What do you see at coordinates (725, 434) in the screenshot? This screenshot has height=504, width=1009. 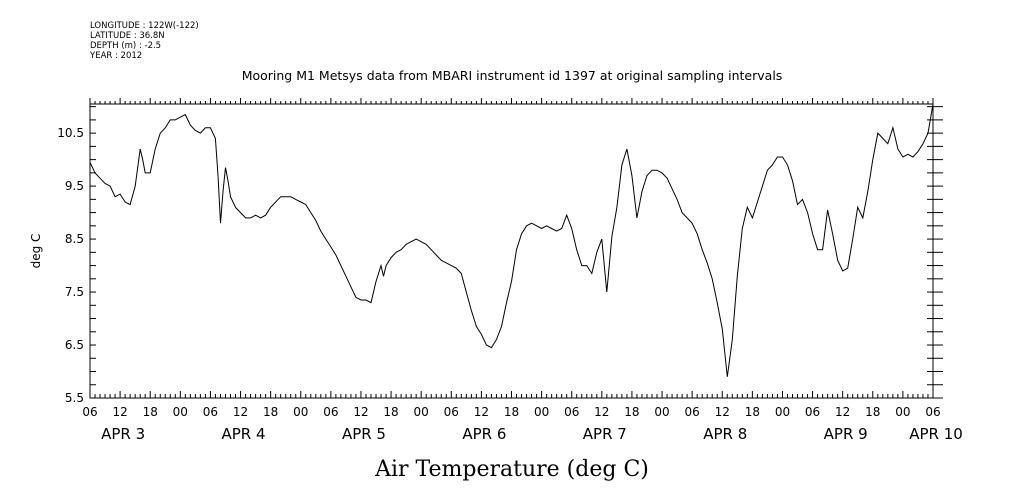 I see `x-date-label: APR 8` at bounding box center [725, 434].